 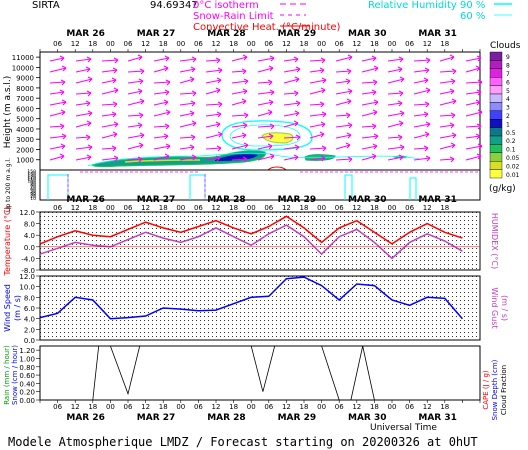 I want to click on day-label: MAR 27, so click(x=156, y=200).